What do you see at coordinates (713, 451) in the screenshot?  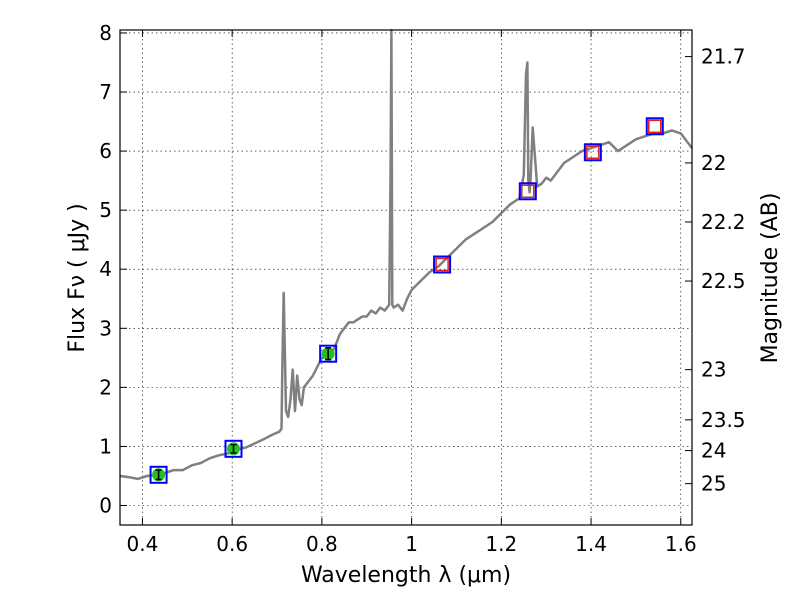 I see `right-tick-label: 24` at bounding box center [713, 451].